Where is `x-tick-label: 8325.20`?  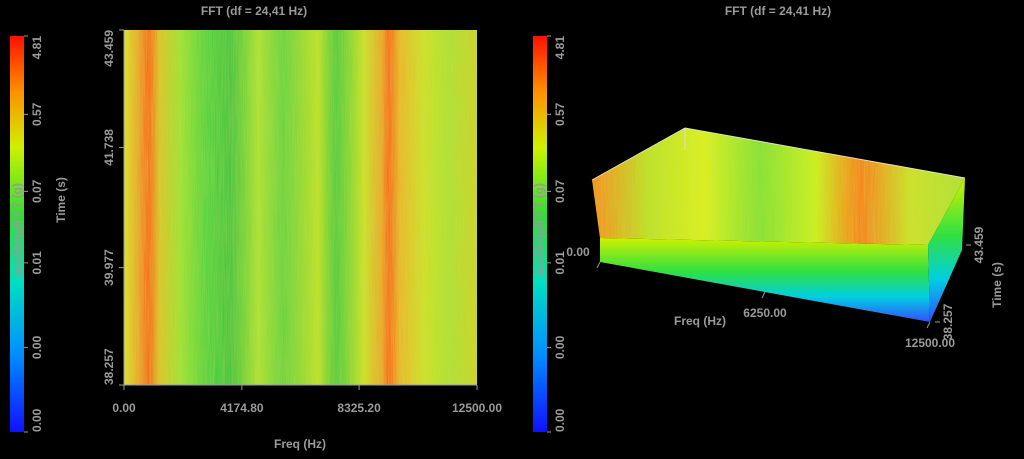
x-tick-label: 8325.20 is located at coordinates (359, 408).